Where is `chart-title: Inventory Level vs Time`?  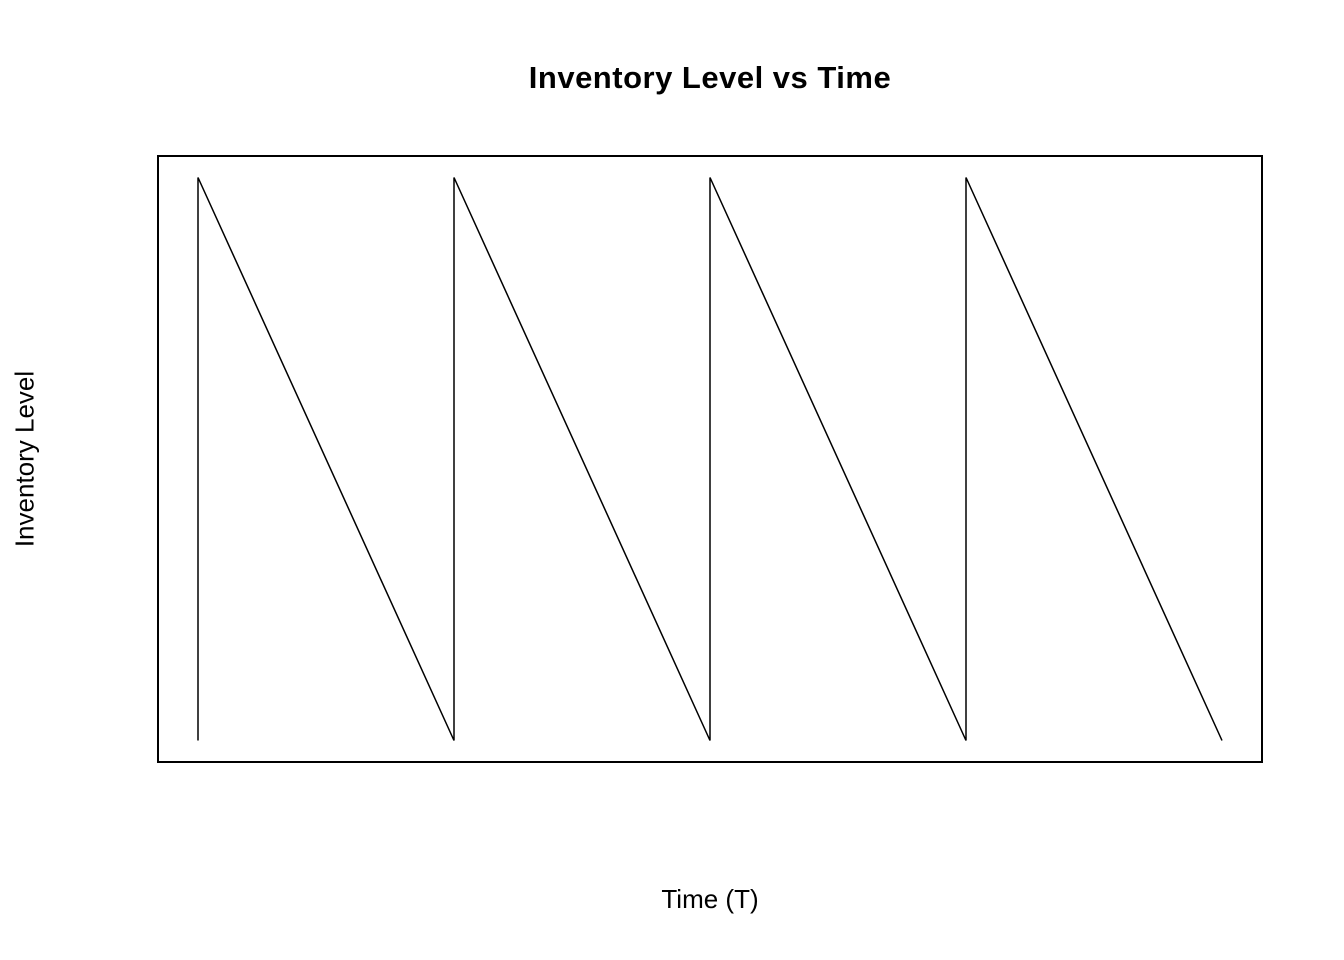 chart-title: Inventory Level vs Time is located at coordinates (710, 77).